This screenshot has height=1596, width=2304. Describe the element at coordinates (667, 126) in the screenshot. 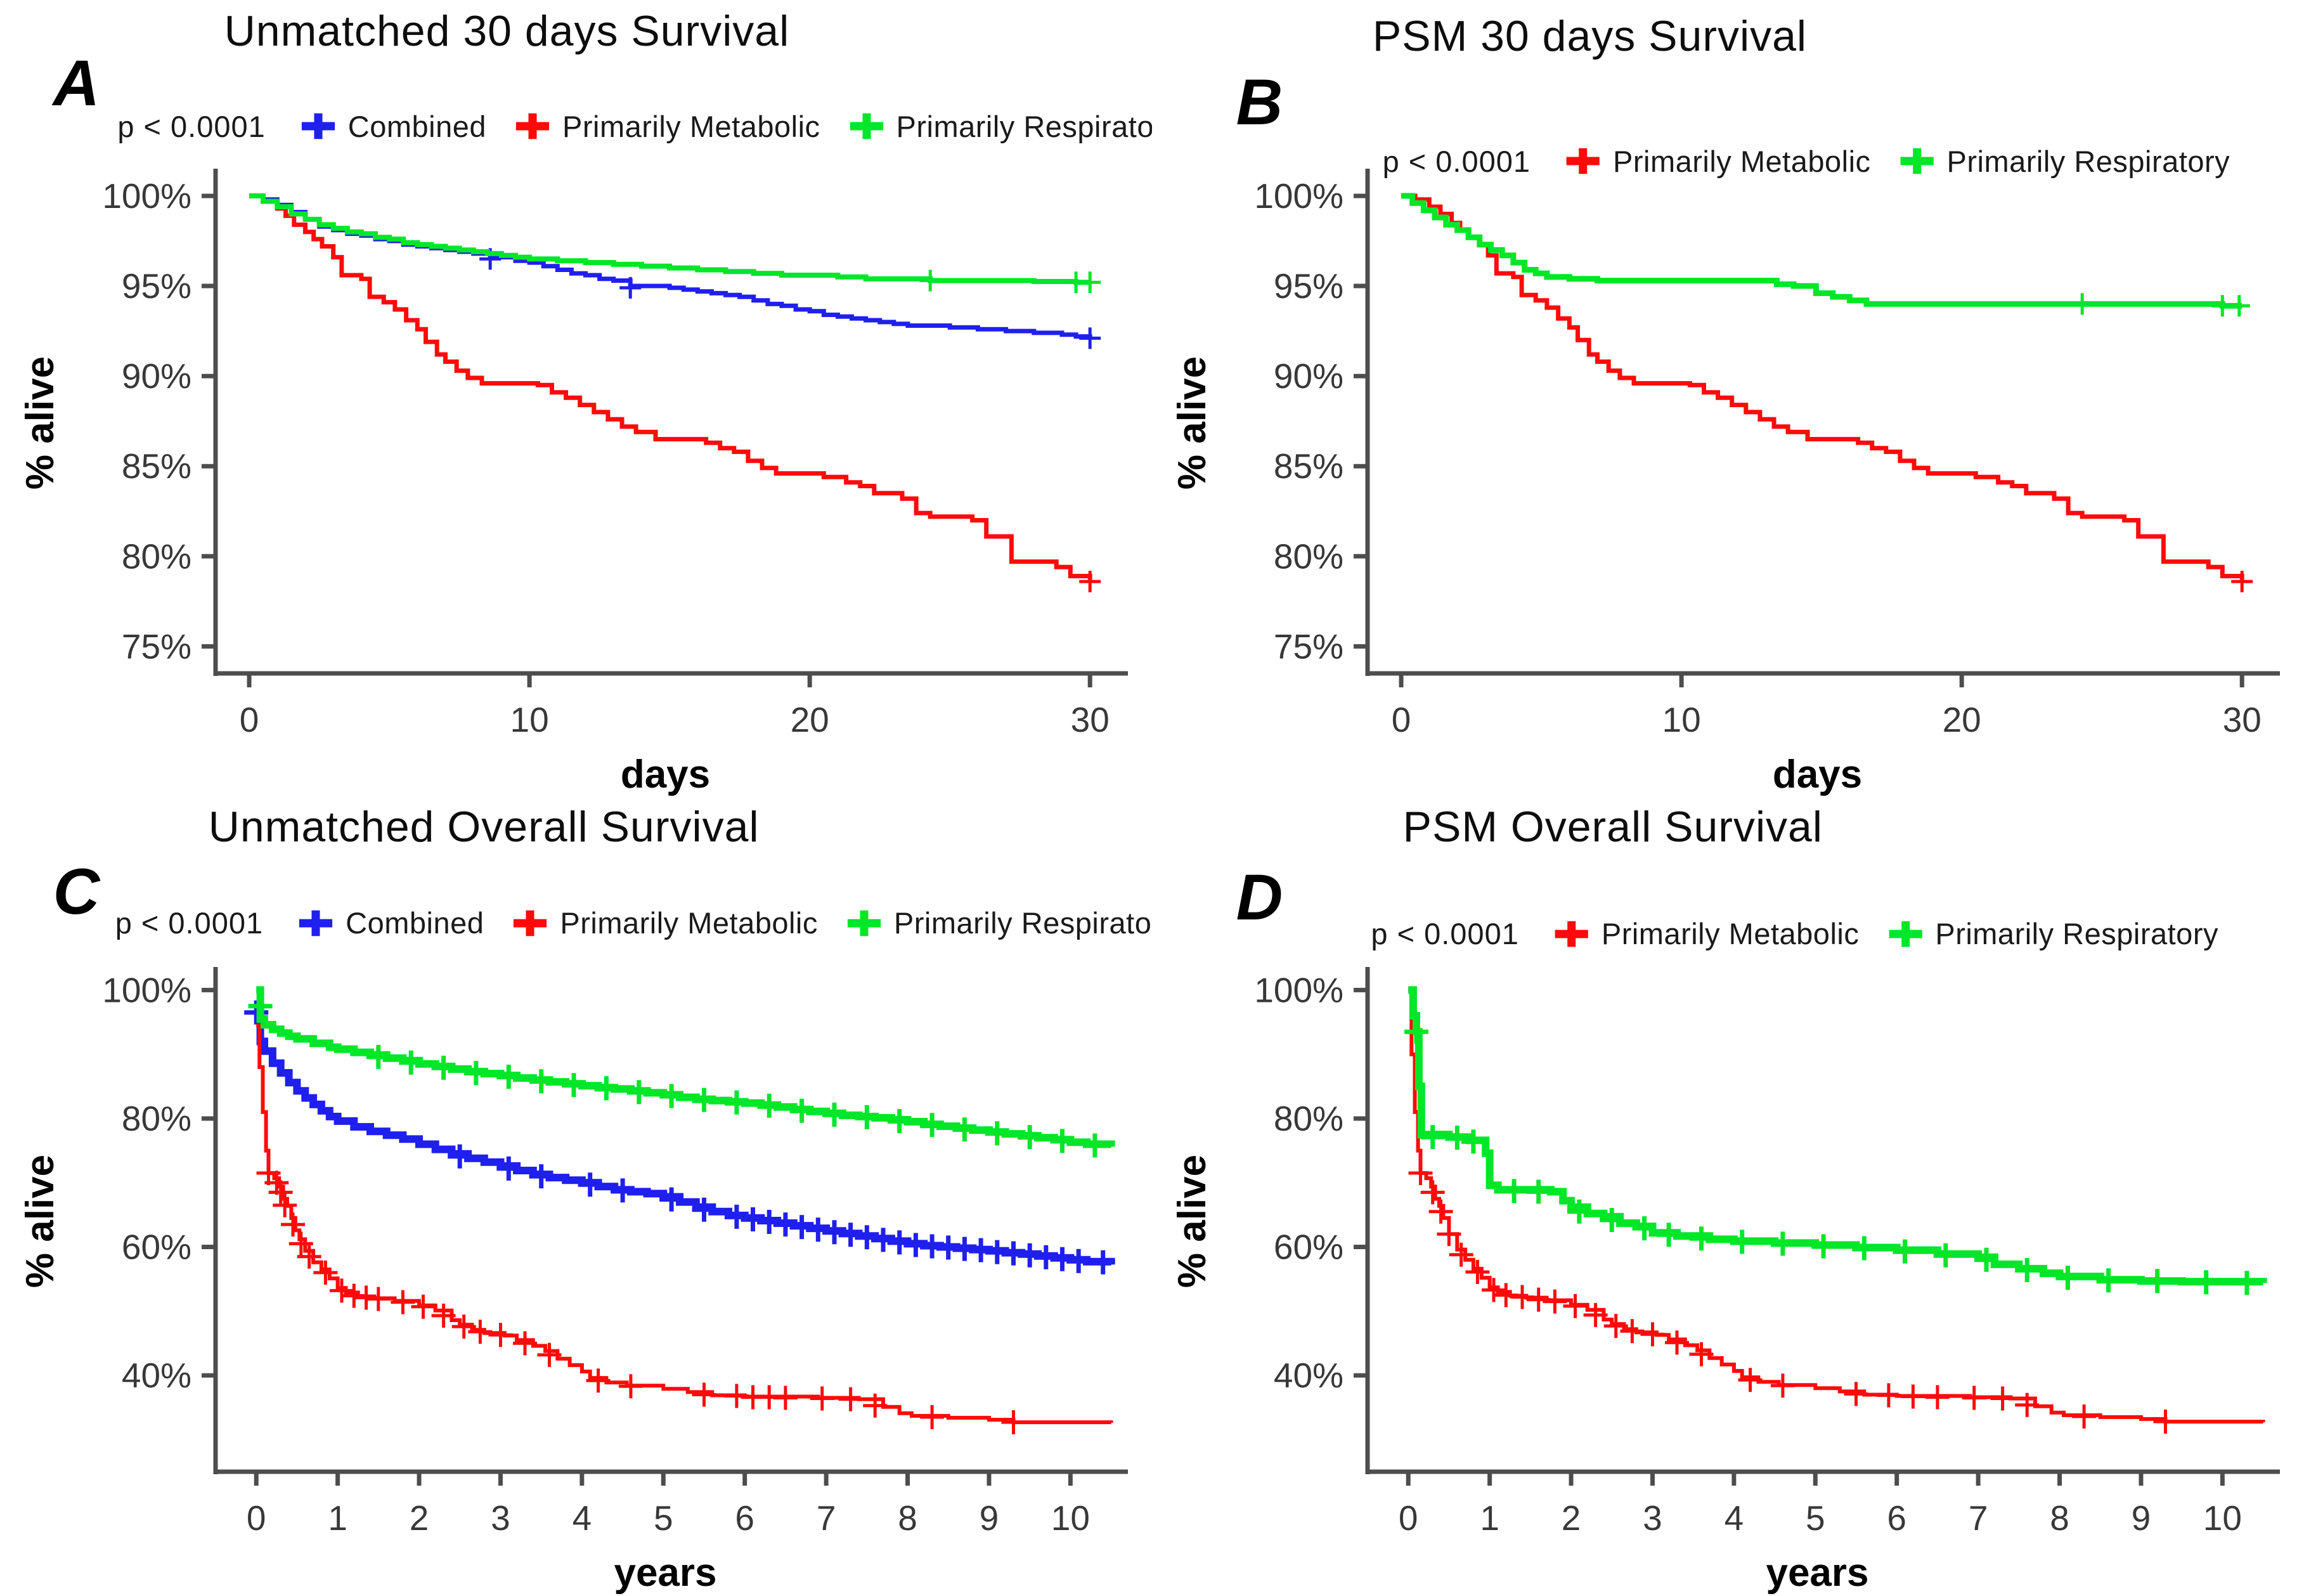

I see `legend-item-primarily-metabolic: Primarily Metabolic` at that location.